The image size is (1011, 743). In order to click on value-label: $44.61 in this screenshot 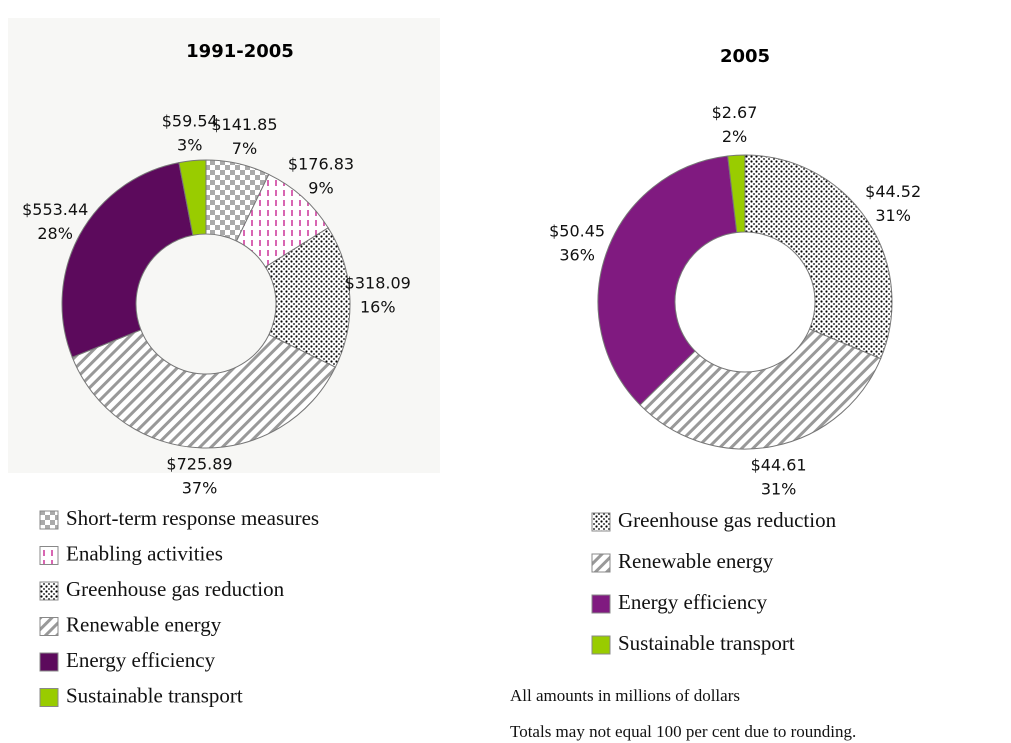, I will do `click(779, 464)`.